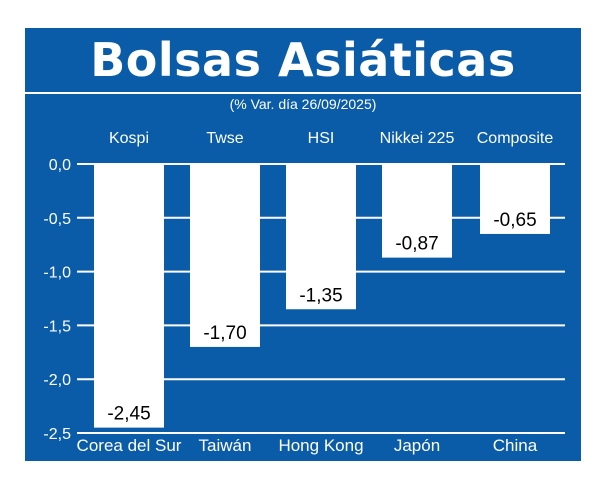 The height and width of the screenshot is (481, 607). Describe the element at coordinates (514, 220) in the screenshot. I see `data-label: -0,65` at that location.